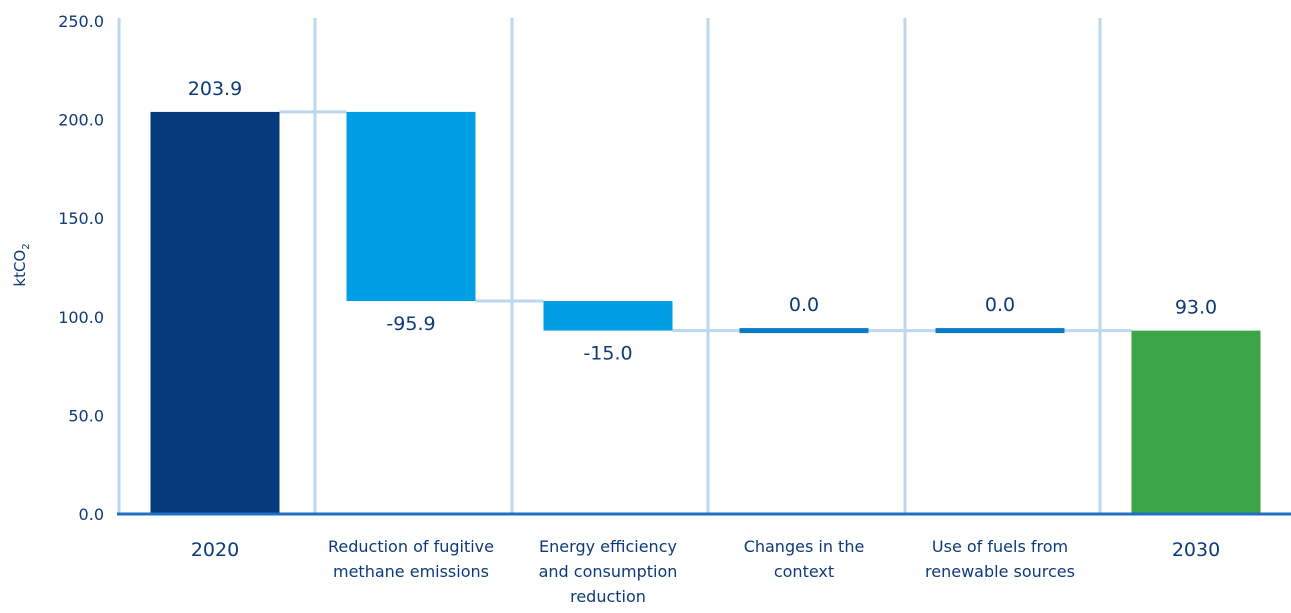  What do you see at coordinates (1000, 571) in the screenshot?
I see `category-label-line: renewable sources` at bounding box center [1000, 571].